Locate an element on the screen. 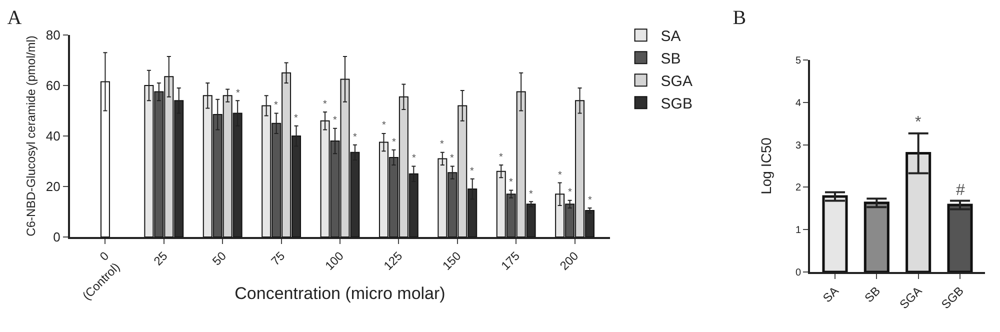  x-axis-title: Concentration (micro molar) is located at coordinates (340, 293).